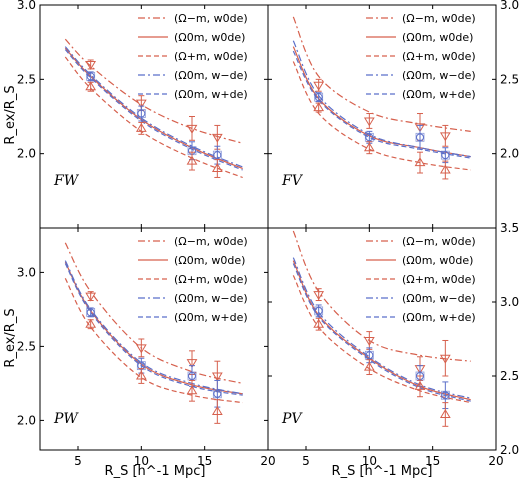 The image size is (520, 483). Describe the element at coordinates (382, 471) in the screenshot. I see `x-axis-label: R_S [h^-1 Mpc]` at that location.